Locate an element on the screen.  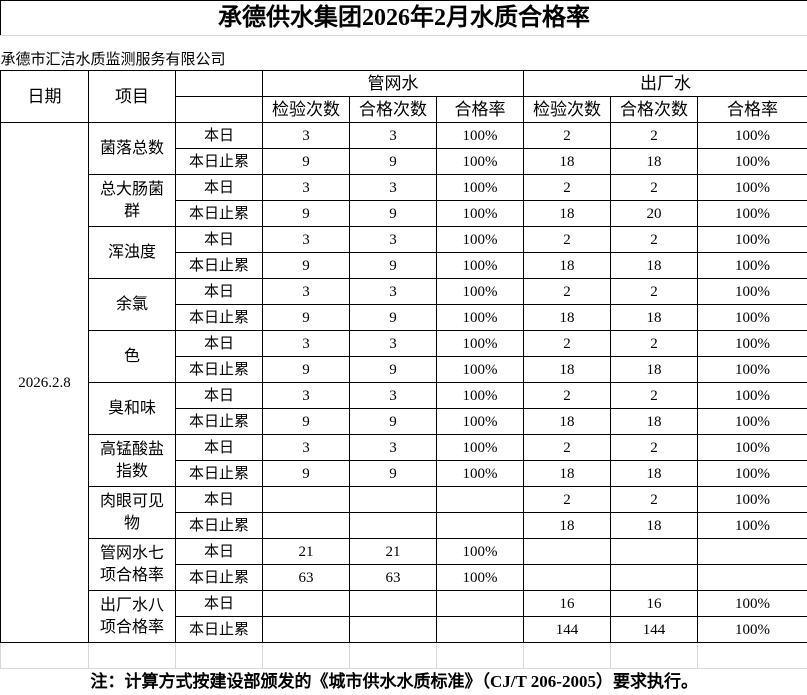
item-name: 出厂水八项合格率 is located at coordinates (132, 616).